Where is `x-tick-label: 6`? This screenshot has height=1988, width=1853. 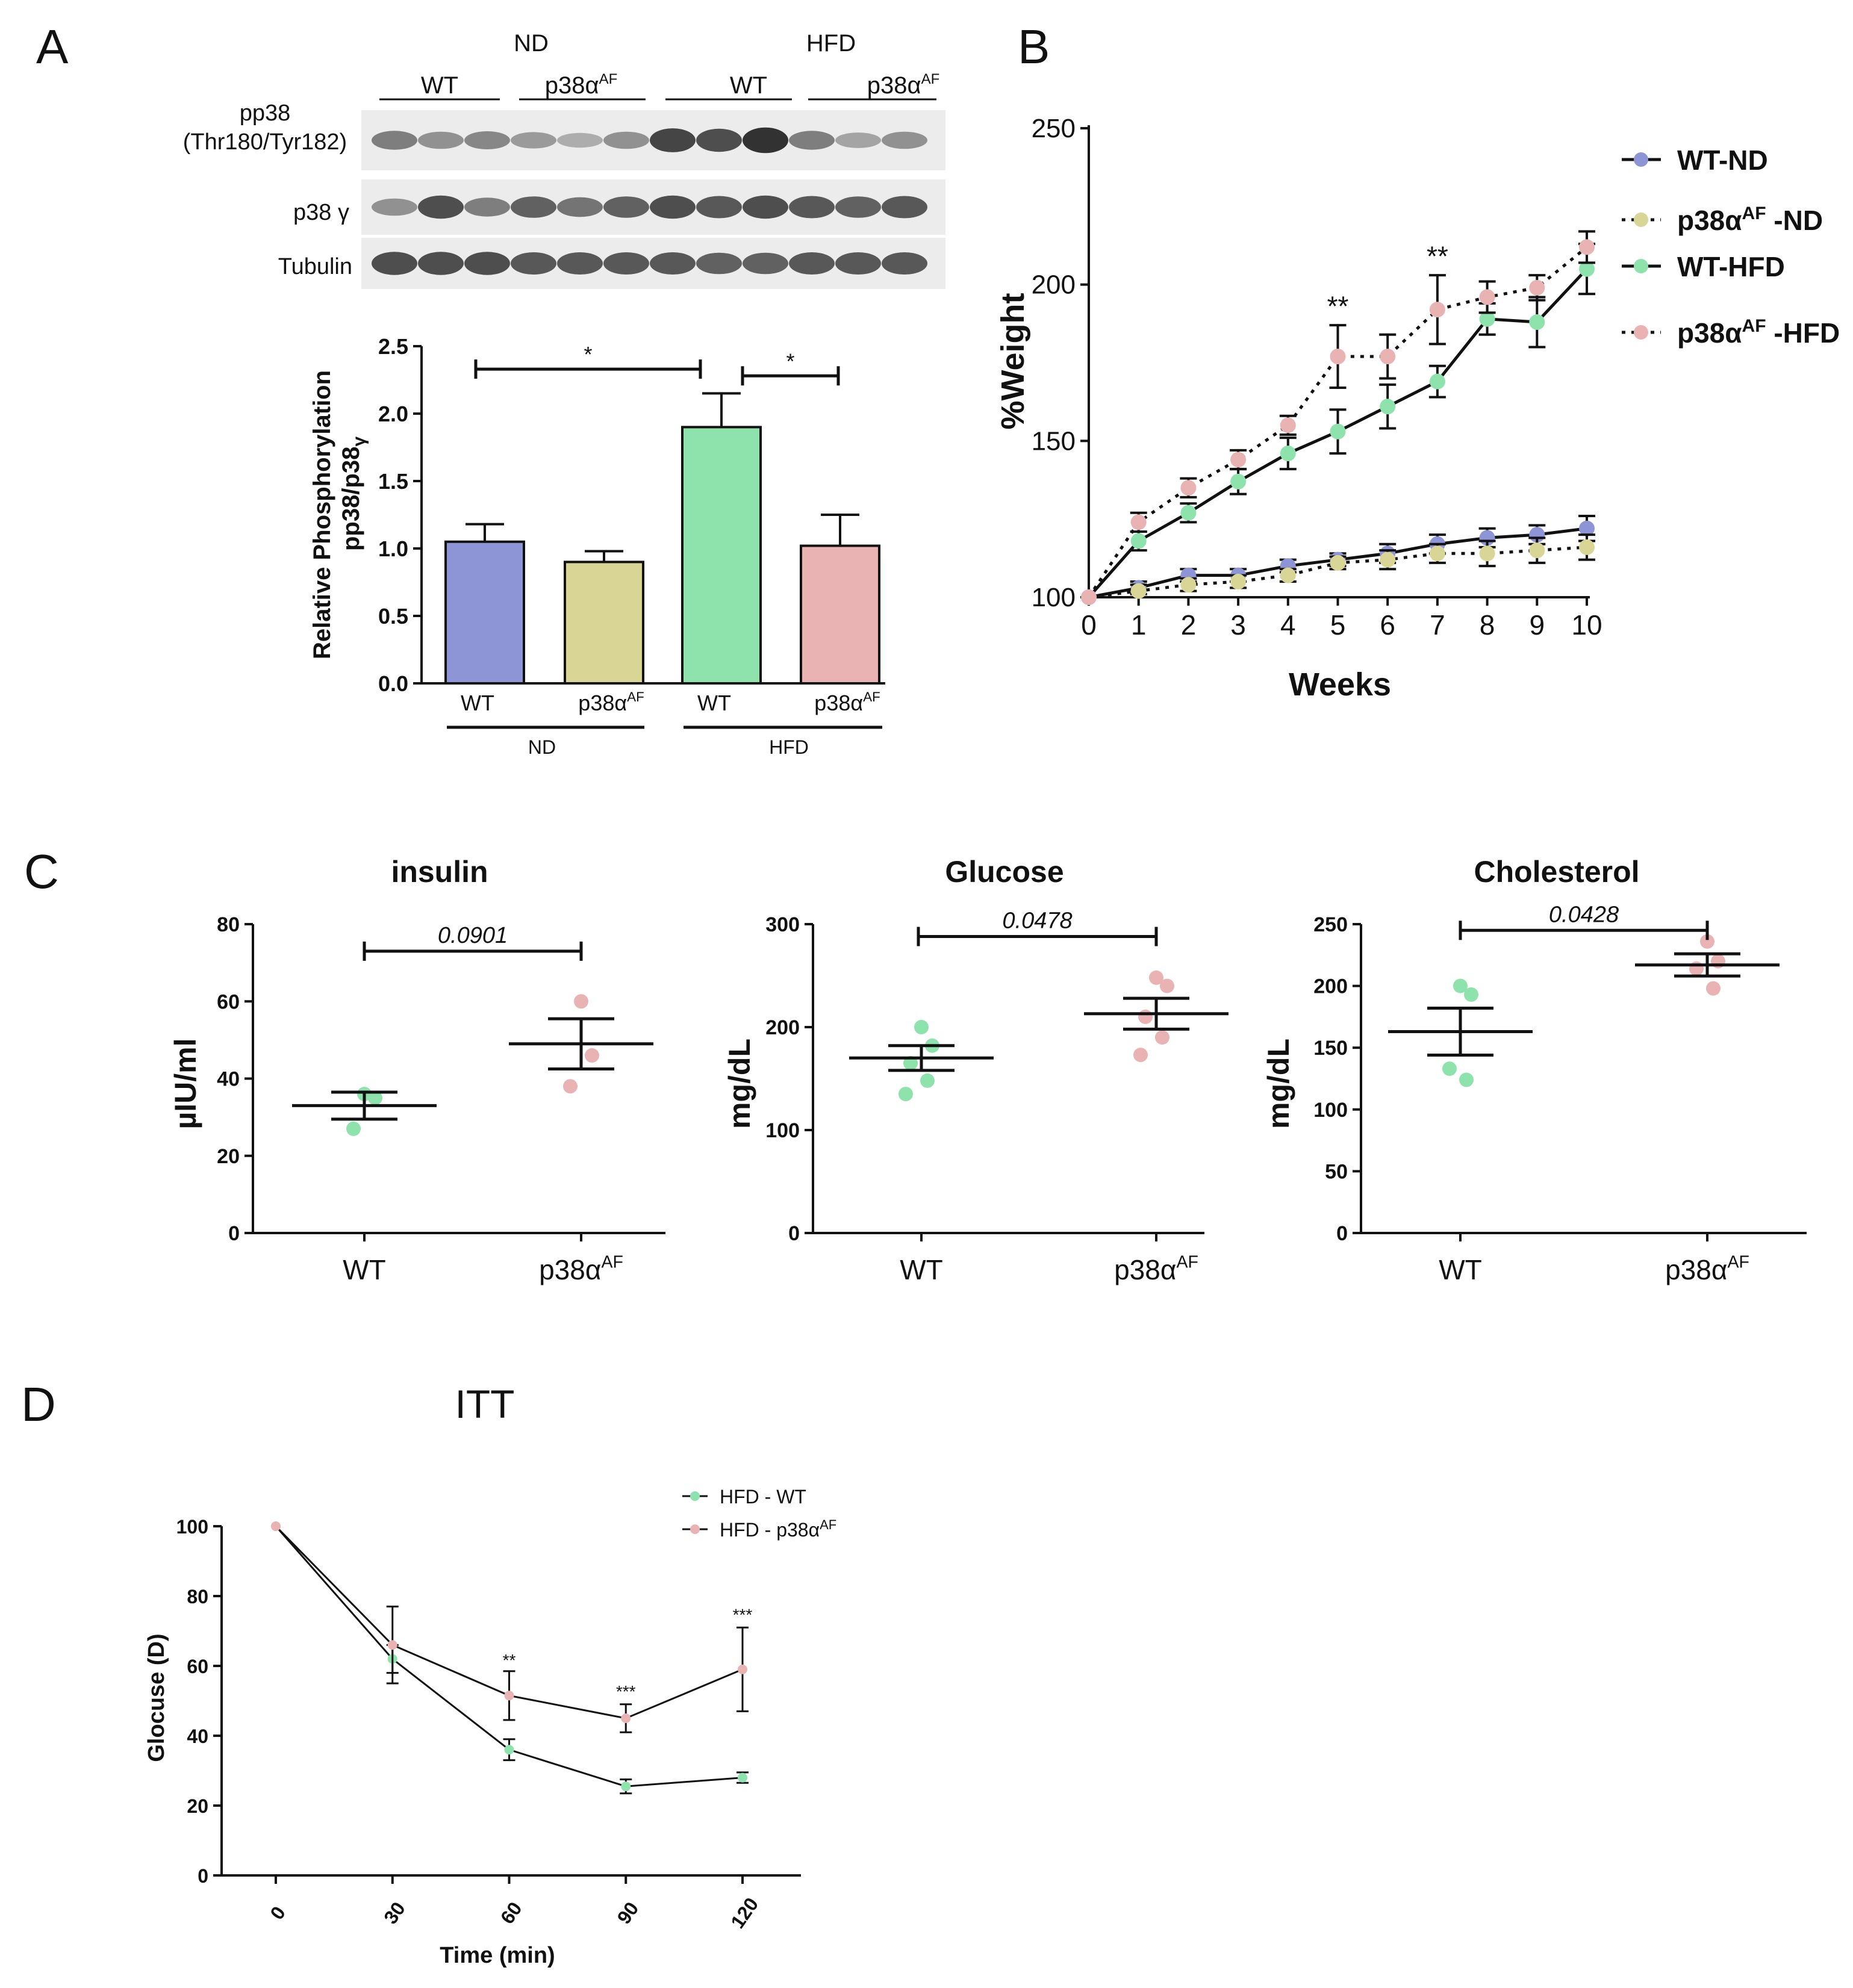
x-tick-label: 6 is located at coordinates (1388, 625).